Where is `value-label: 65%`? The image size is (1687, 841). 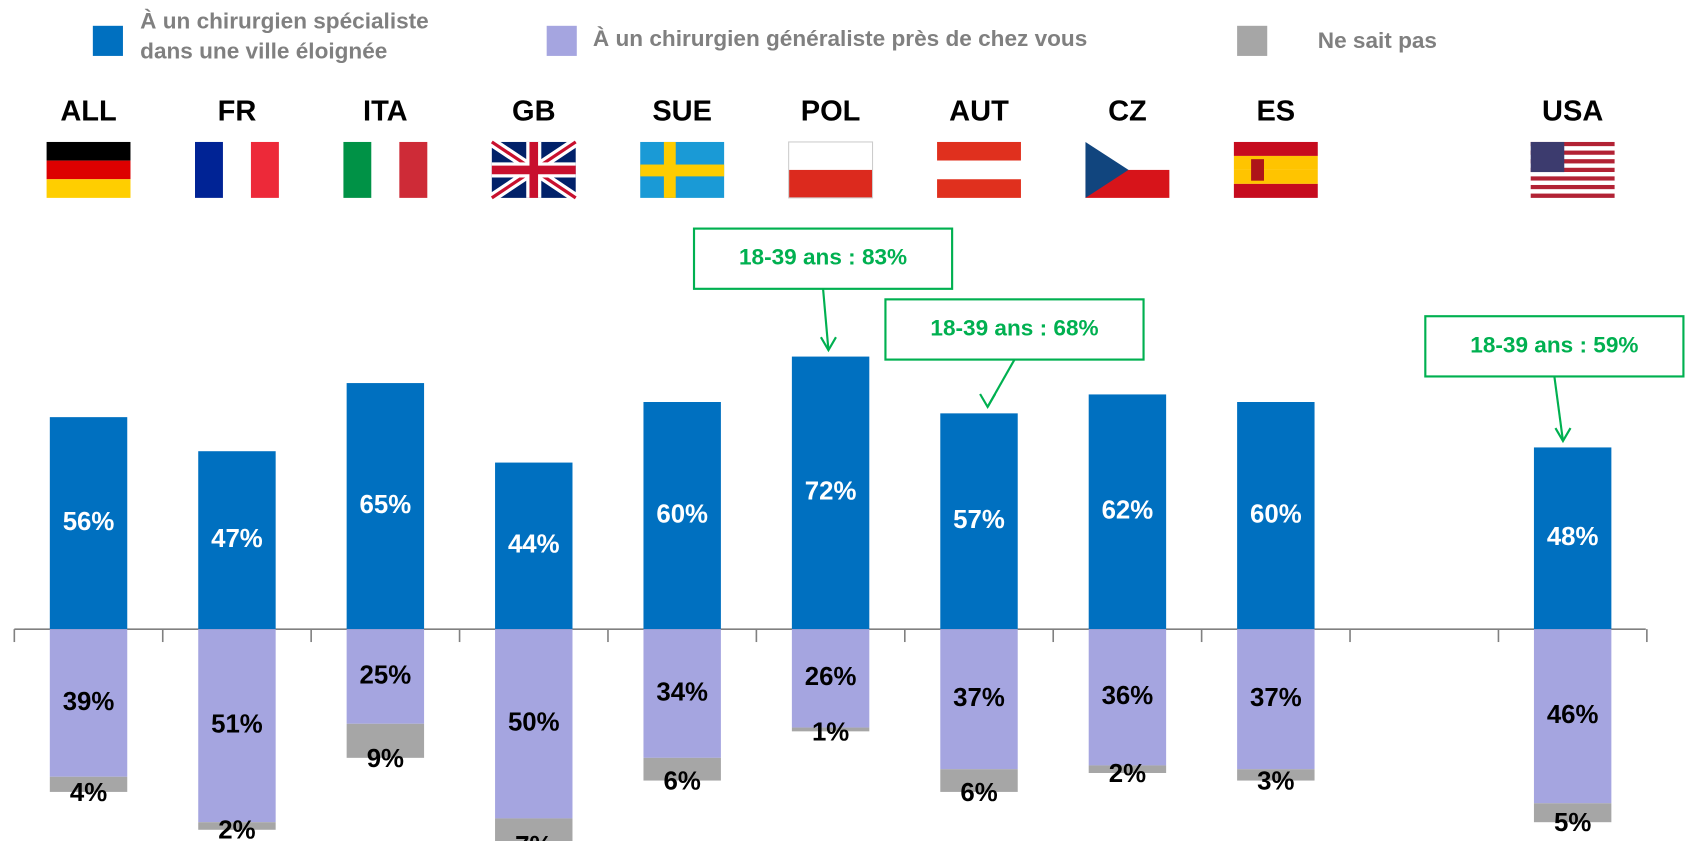
value-label: 65% is located at coordinates (386, 505).